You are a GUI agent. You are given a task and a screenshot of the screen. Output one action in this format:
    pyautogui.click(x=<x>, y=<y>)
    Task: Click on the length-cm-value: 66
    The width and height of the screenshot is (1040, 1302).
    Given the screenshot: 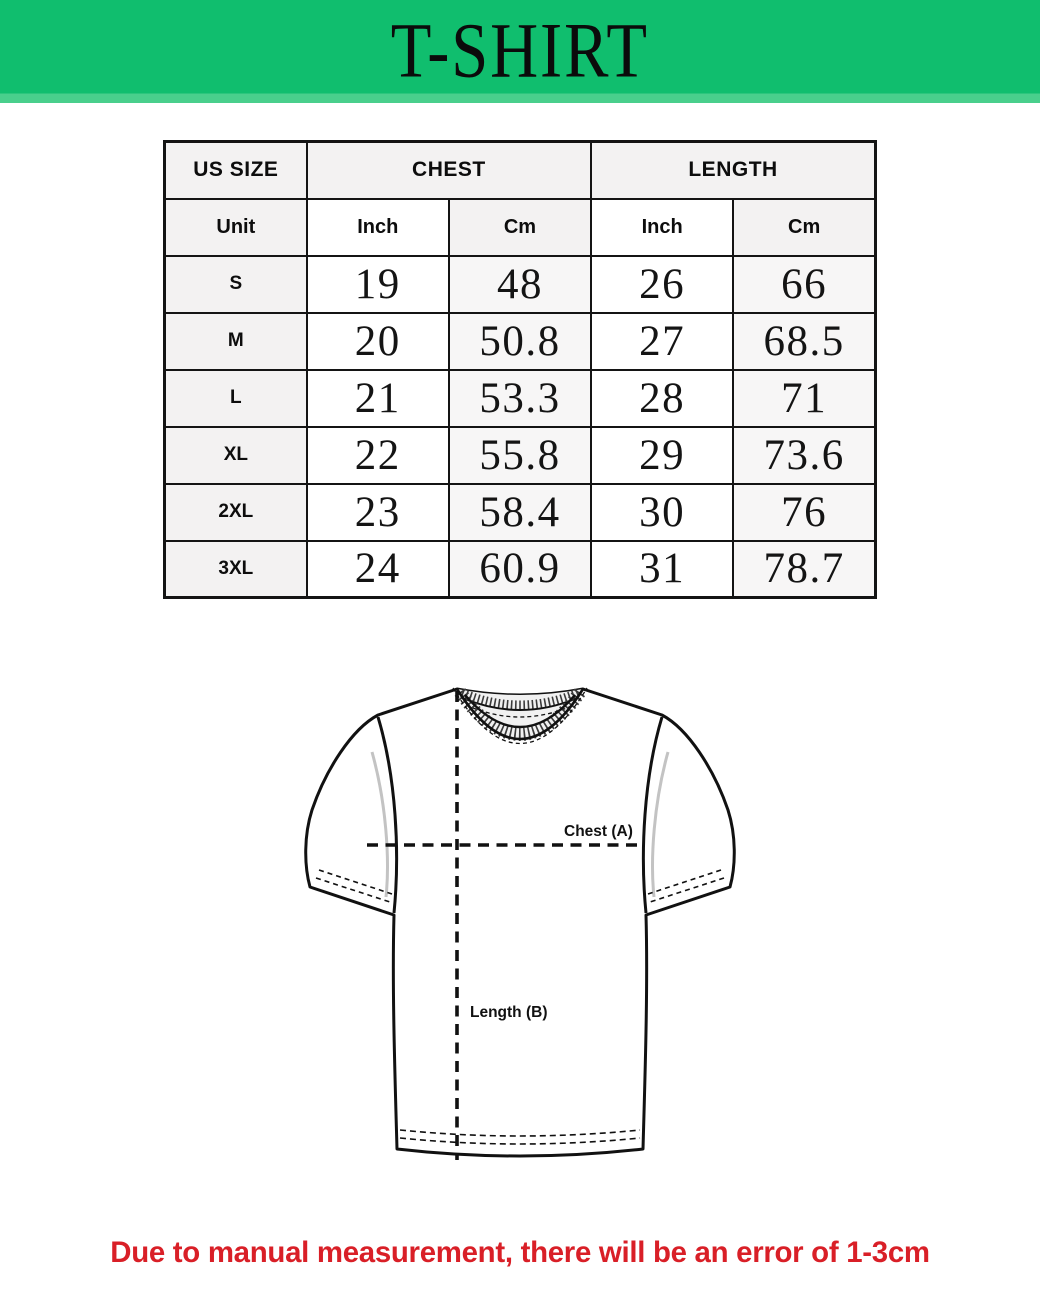 What is the action you would take?
    pyautogui.click(x=804, y=284)
    